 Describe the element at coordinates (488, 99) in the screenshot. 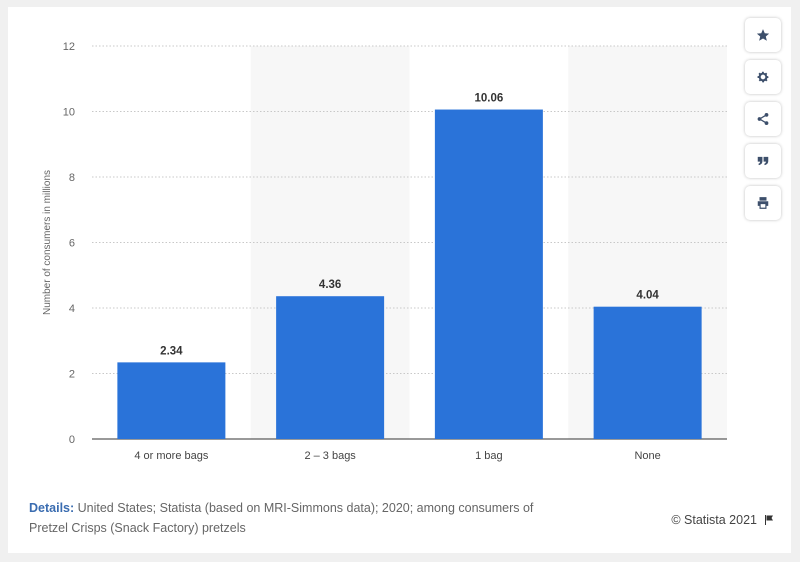

I see `value-label: 10.06` at that location.